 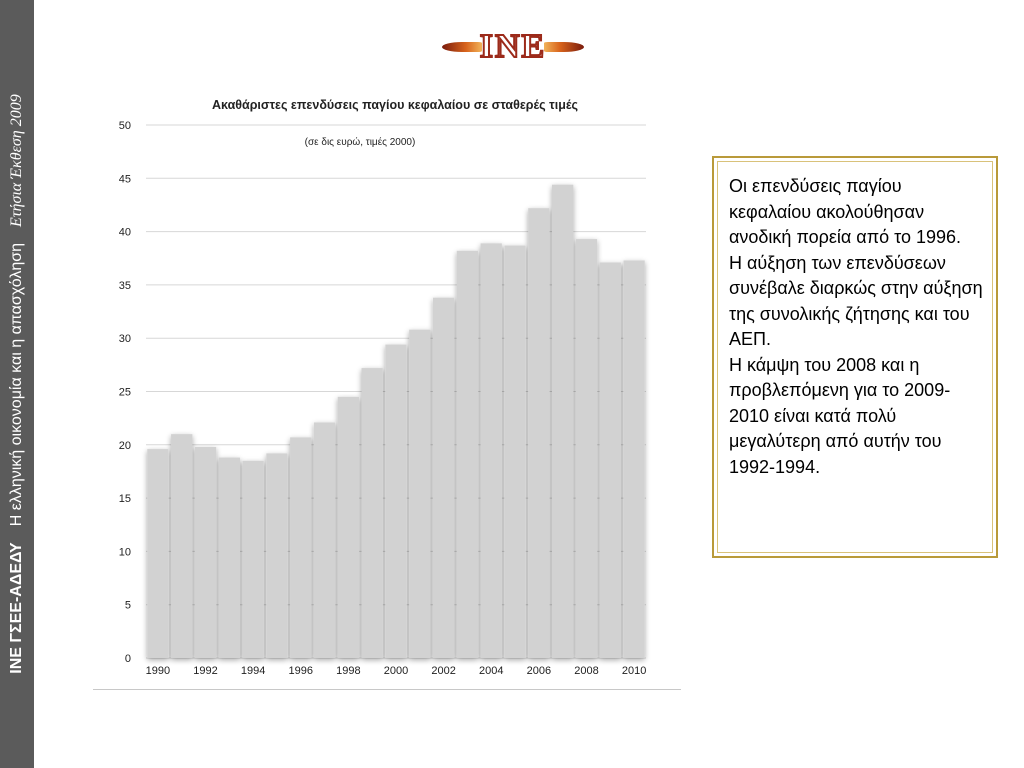 What do you see at coordinates (515, 451) in the screenshot?
I see `bar-2005` at bounding box center [515, 451].